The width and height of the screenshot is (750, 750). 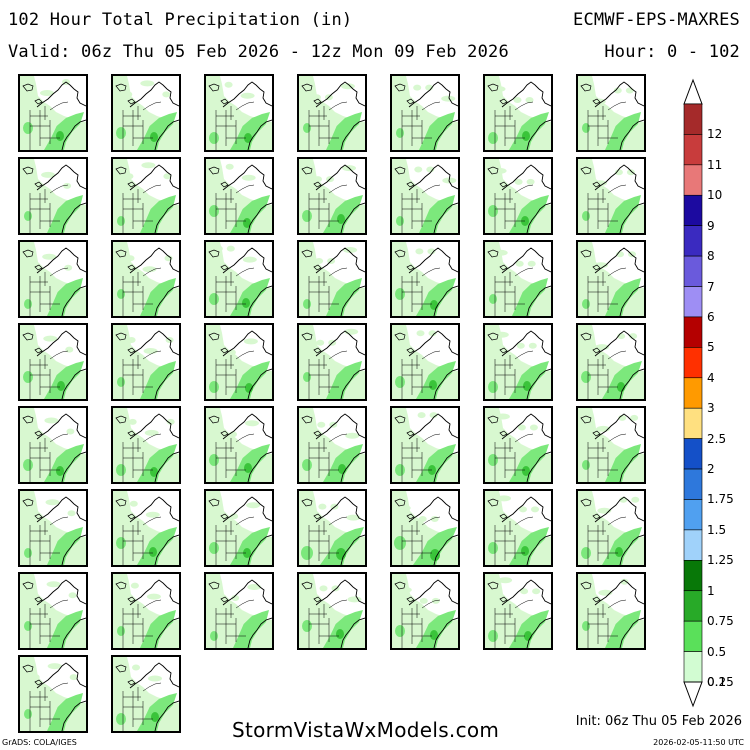 I want to click on init-time: Init: 06z Thu 05 Feb 2026, so click(x=658, y=721).